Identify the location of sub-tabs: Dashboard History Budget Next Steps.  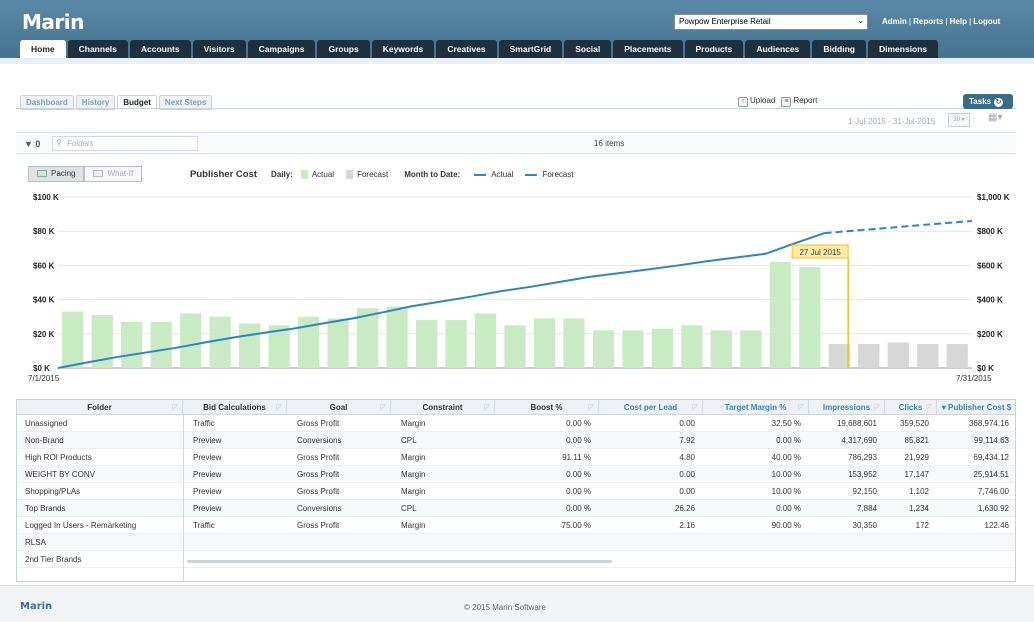
(116, 102).